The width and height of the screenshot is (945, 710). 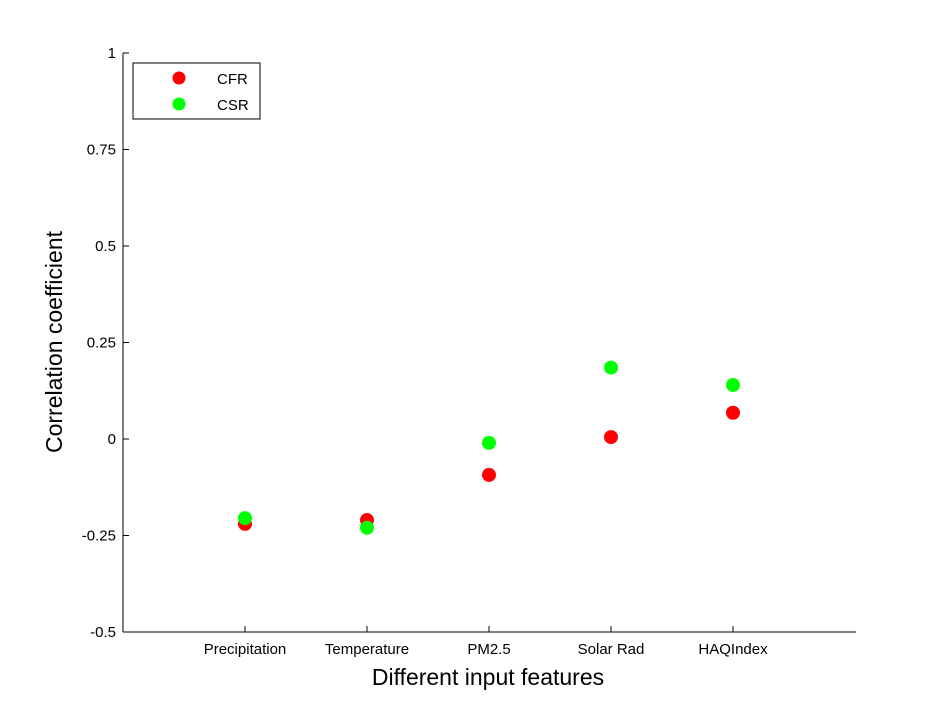 What do you see at coordinates (611, 437) in the screenshot?
I see `point-cfr-solar-rad` at bounding box center [611, 437].